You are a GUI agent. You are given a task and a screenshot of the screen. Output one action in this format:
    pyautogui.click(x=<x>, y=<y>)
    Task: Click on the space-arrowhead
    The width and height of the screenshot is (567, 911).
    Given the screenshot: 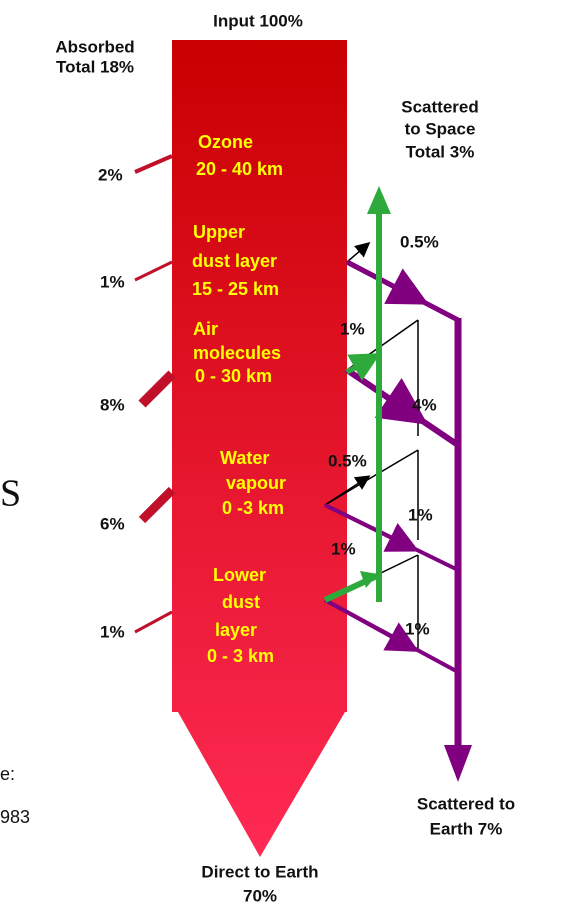 What is the action you would take?
    pyautogui.click(x=379, y=200)
    